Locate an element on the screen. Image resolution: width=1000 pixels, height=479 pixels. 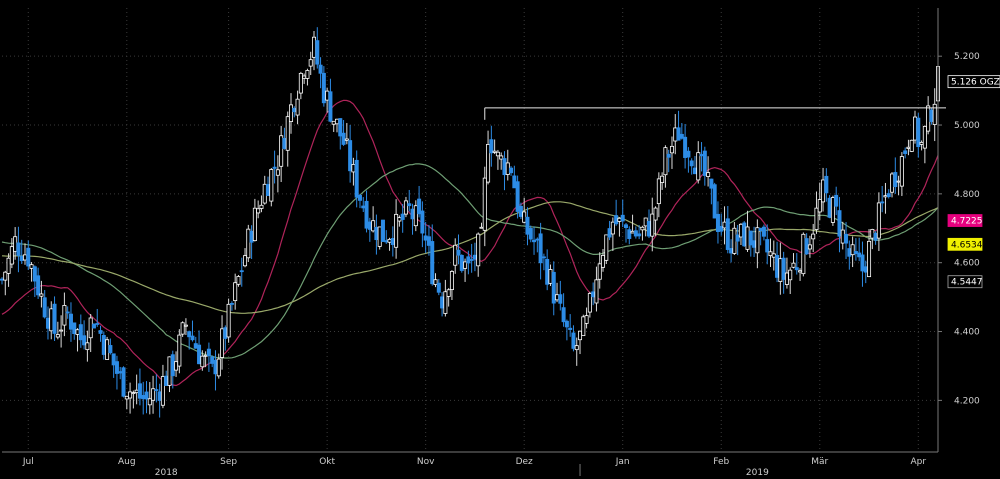
price-tag-label: 4.7225 is located at coordinates (967, 222).